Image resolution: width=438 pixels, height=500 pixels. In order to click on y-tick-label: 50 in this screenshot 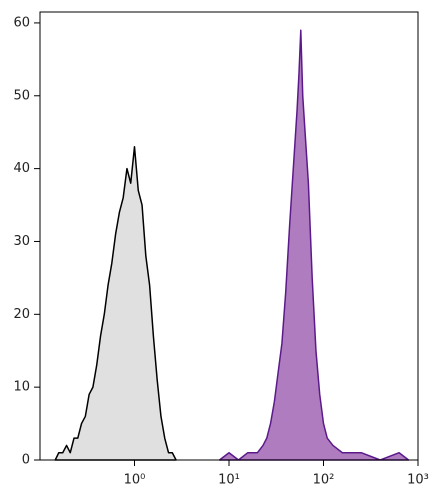, I will do `click(21, 95)`.